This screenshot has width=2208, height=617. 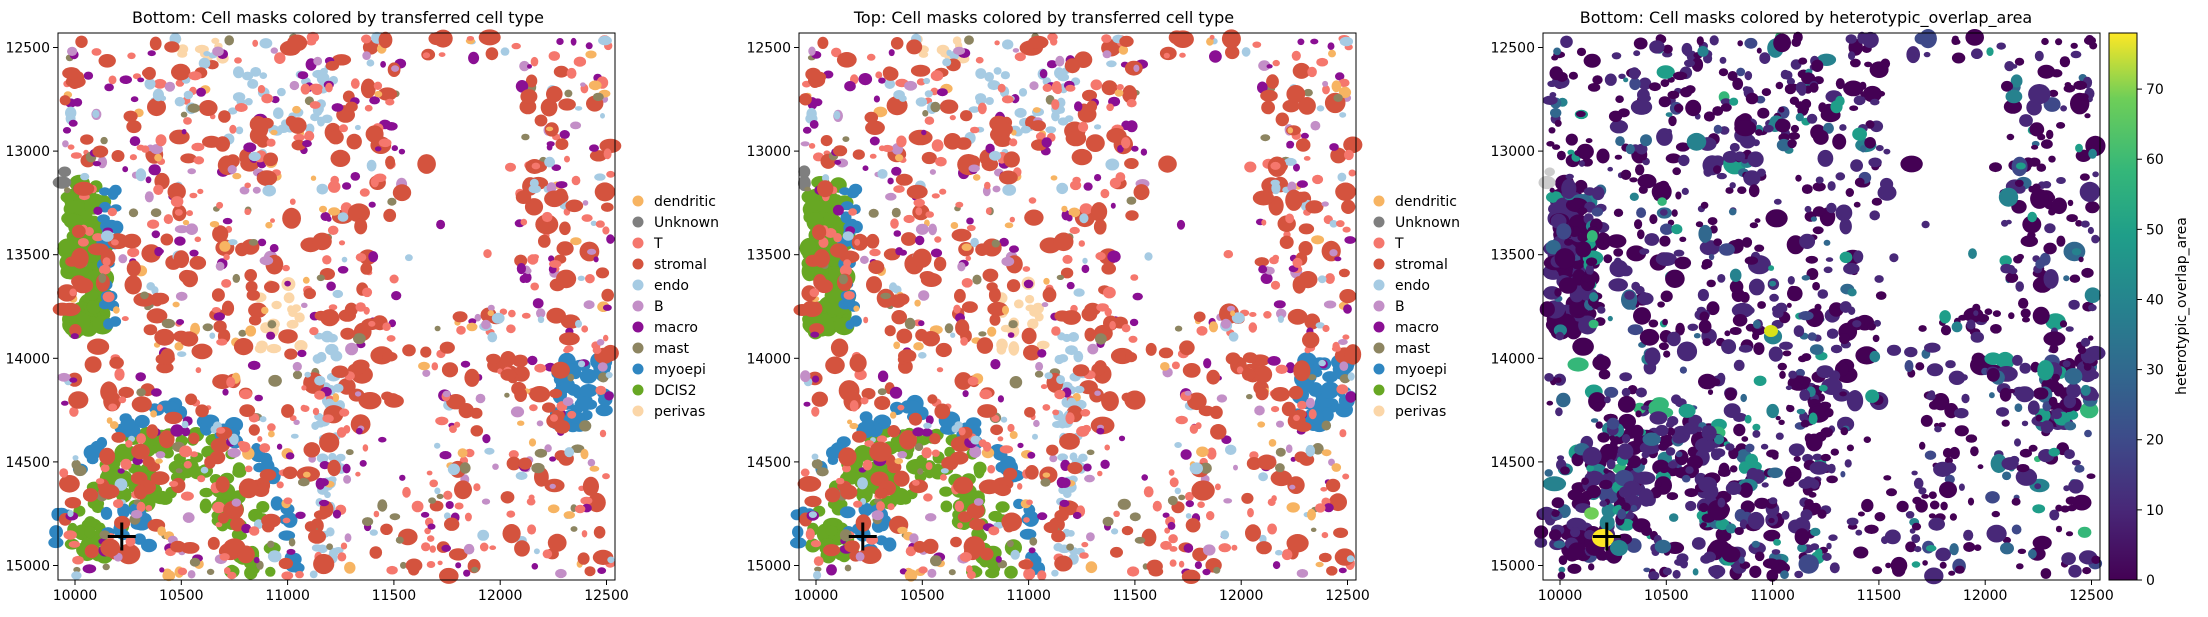 I want to click on legend-label: DCIS2, so click(x=1416, y=391).